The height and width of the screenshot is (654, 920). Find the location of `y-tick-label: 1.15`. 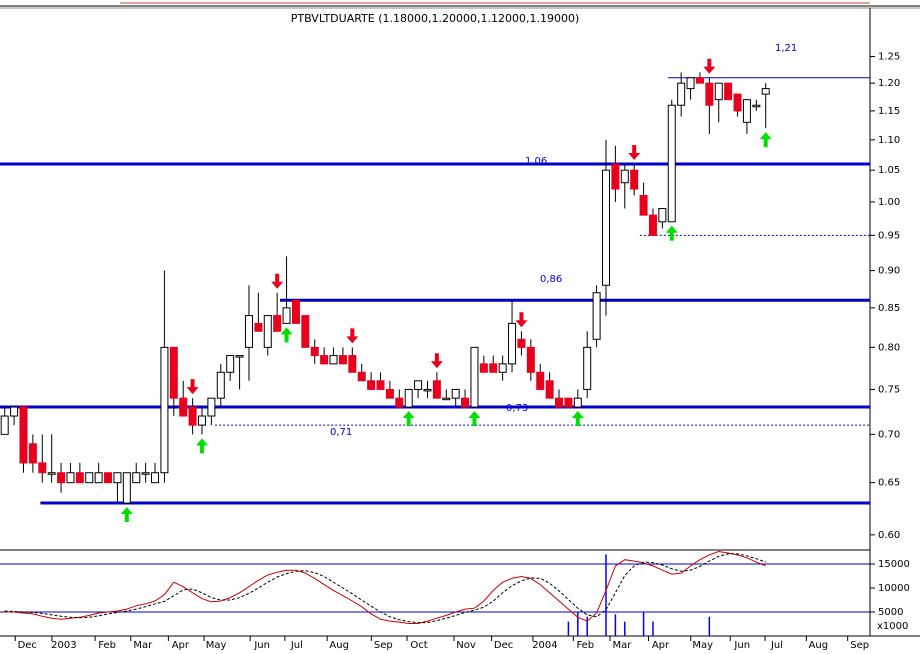

y-tick-label: 1.15 is located at coordinates (889, 111).